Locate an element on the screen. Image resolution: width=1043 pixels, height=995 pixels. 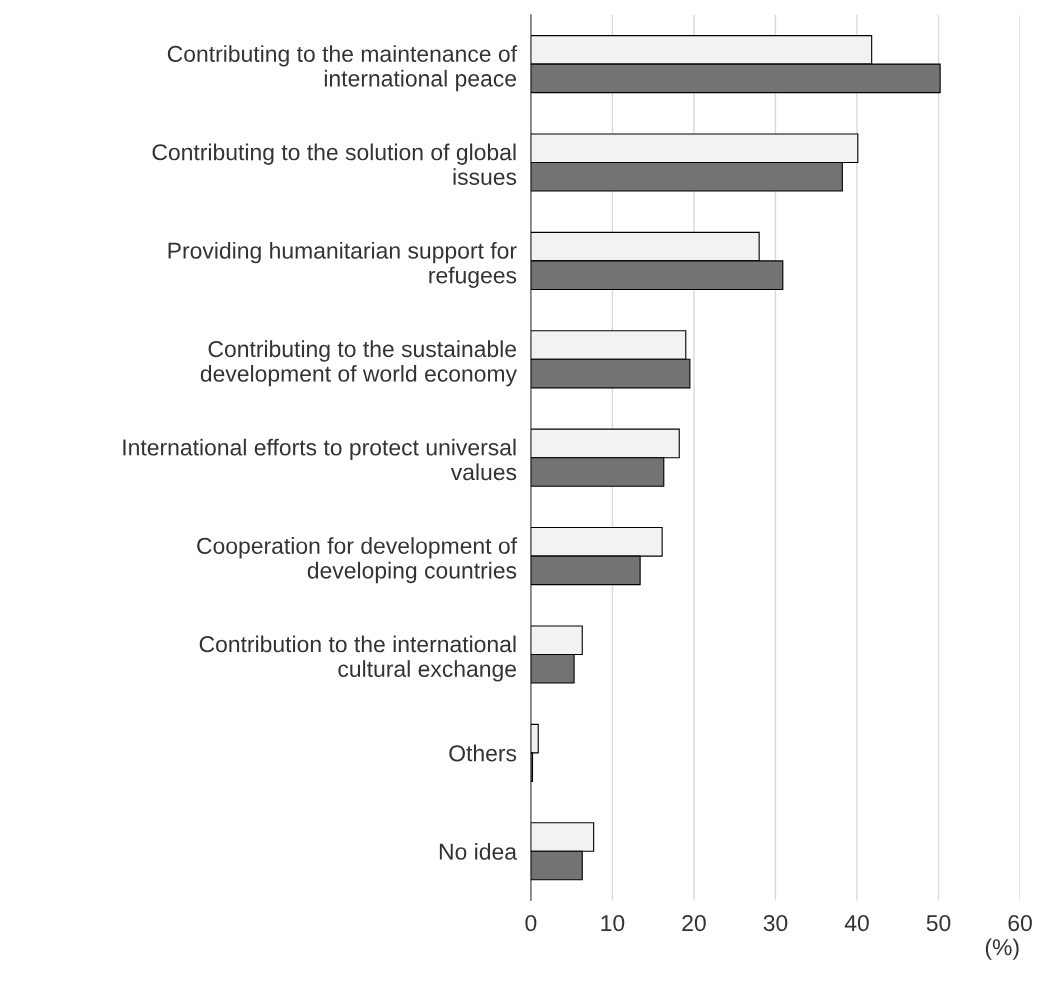
x-tick-label: 40 is located at coordinates (856, 923).